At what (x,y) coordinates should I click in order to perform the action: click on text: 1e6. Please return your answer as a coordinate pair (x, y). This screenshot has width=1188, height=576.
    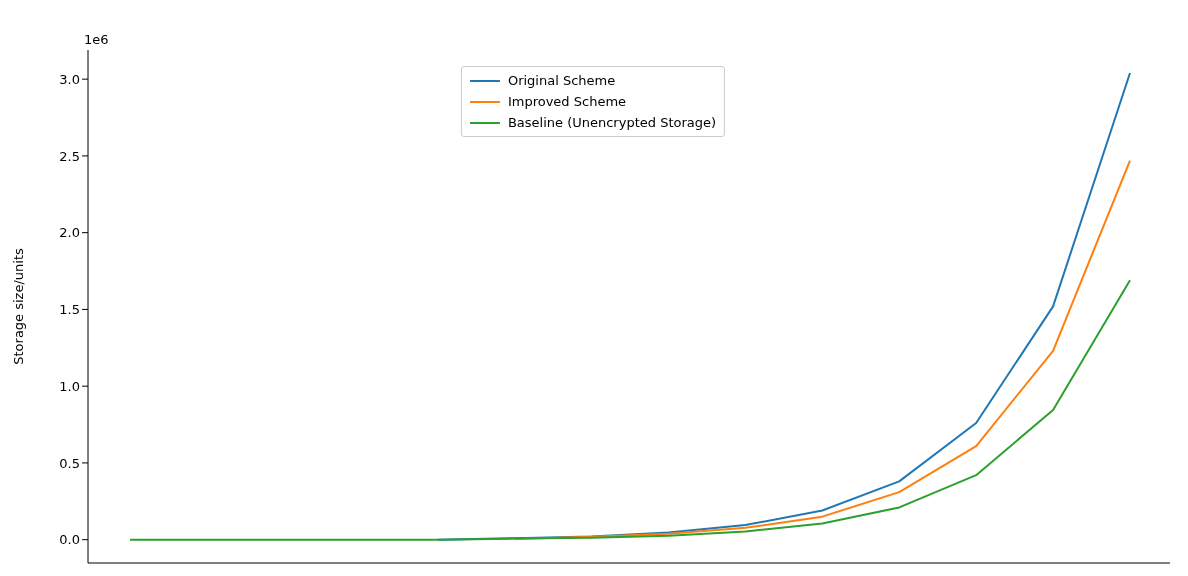
    Looking at the image, I should click on (96, 39).